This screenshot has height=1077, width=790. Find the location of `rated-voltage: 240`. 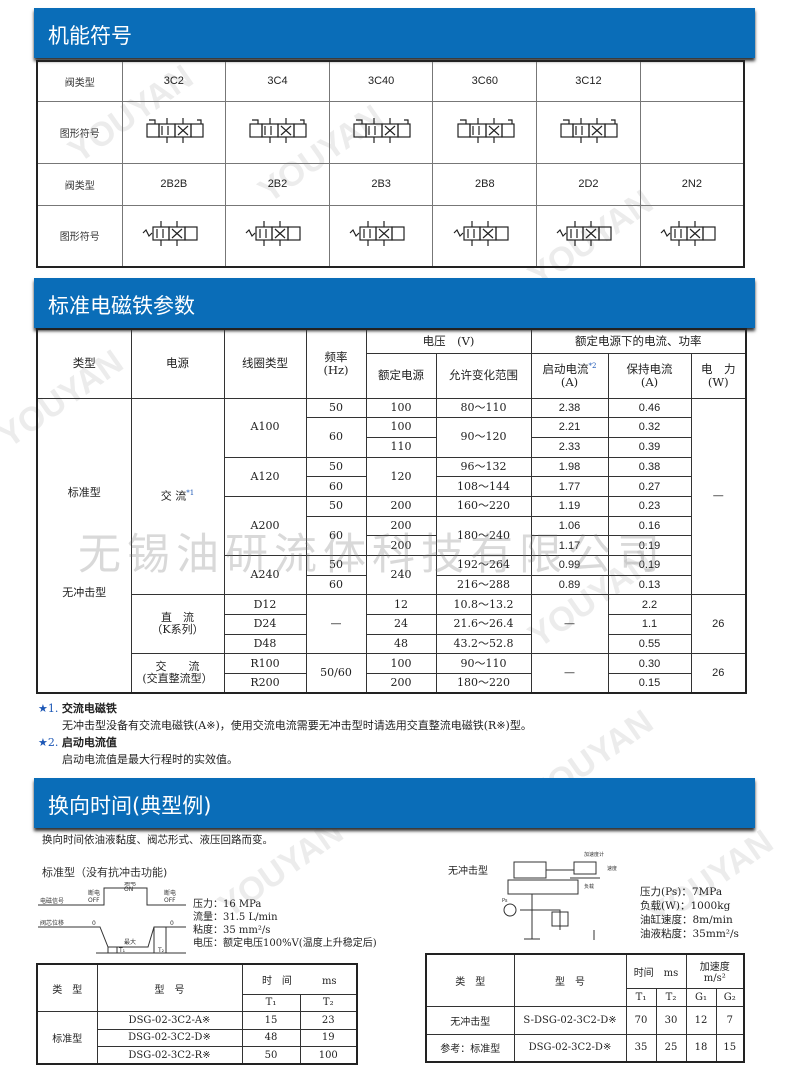

rated-voltage: 240 is located at coordinates (401, 575).